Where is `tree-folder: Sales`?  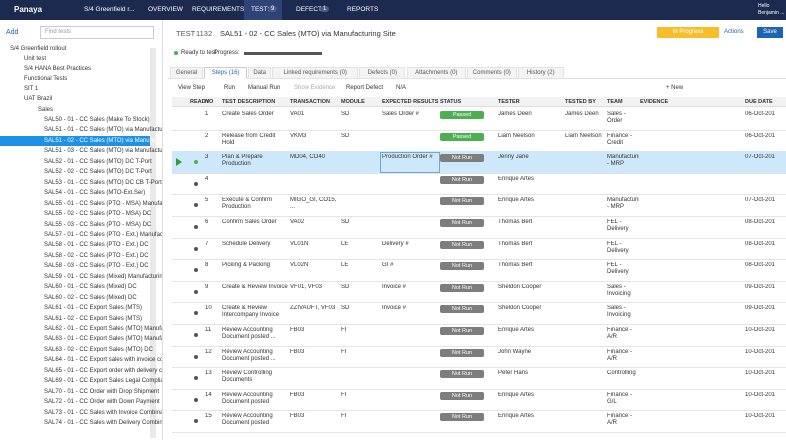
tree-folder: Sales is located at coordinates (46, 110).